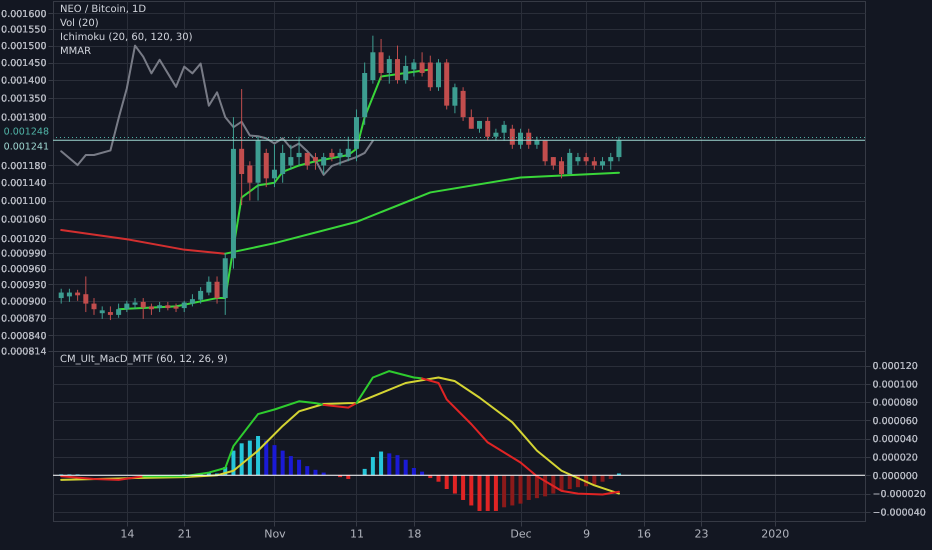 Image resolution: width=932 pixels, height=550 pixels. I want to click on y-tick-label: 0.000814, so click(23, 352).